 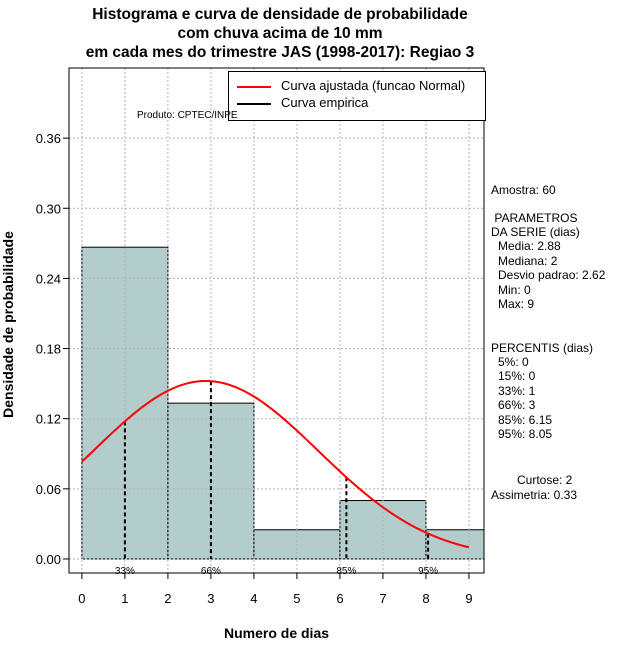 I want to click on percentis-title: PERCENTIS (dias), so click(x=542, y=348).